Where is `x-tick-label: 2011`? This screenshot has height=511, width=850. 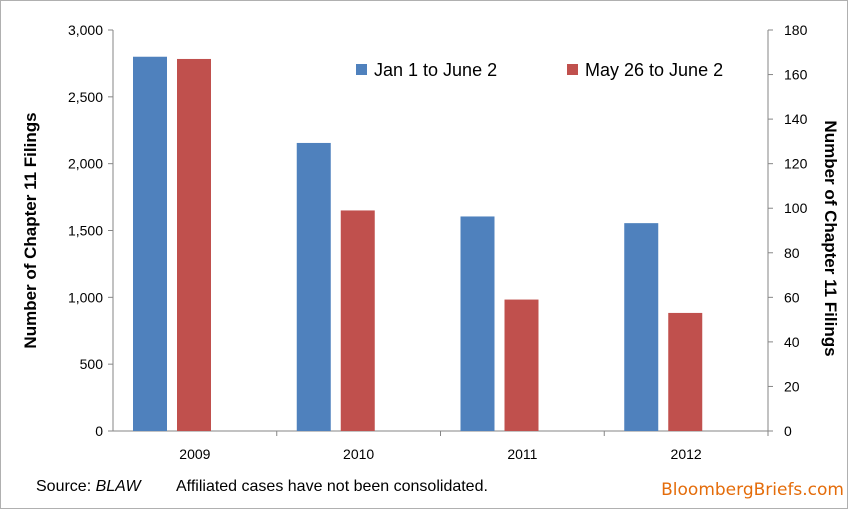
x-tick-label: 2011 is located at coordinates (522, 454).